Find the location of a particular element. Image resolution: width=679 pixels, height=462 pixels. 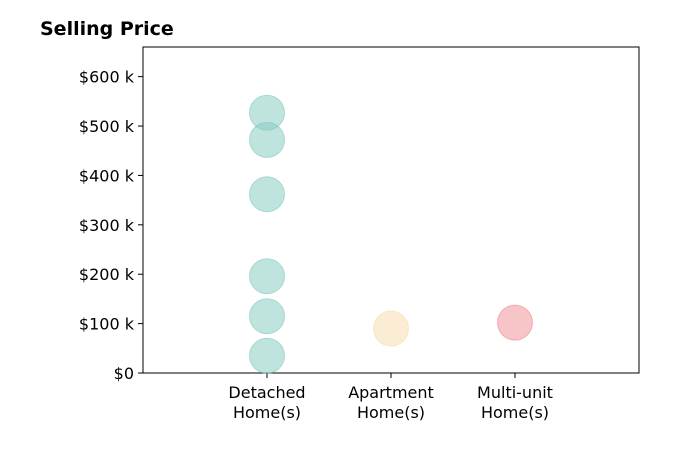

y-tick-label: $0 is located at coordinates (124, 373).